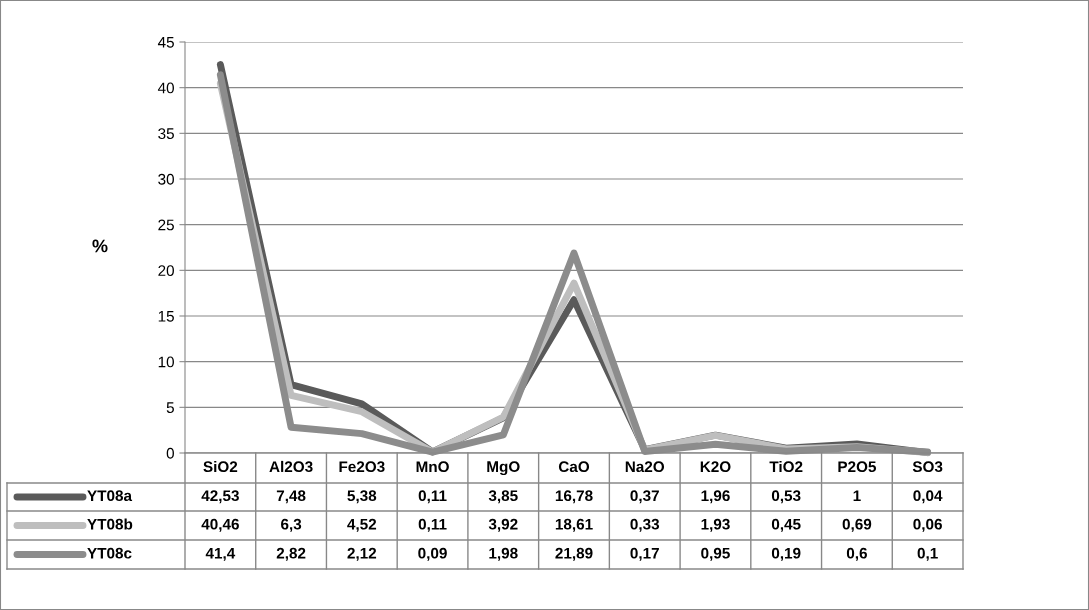 This screenshot has width=1089, height=610. I want to click on x-tick-label: K2O, so click(715, 467).